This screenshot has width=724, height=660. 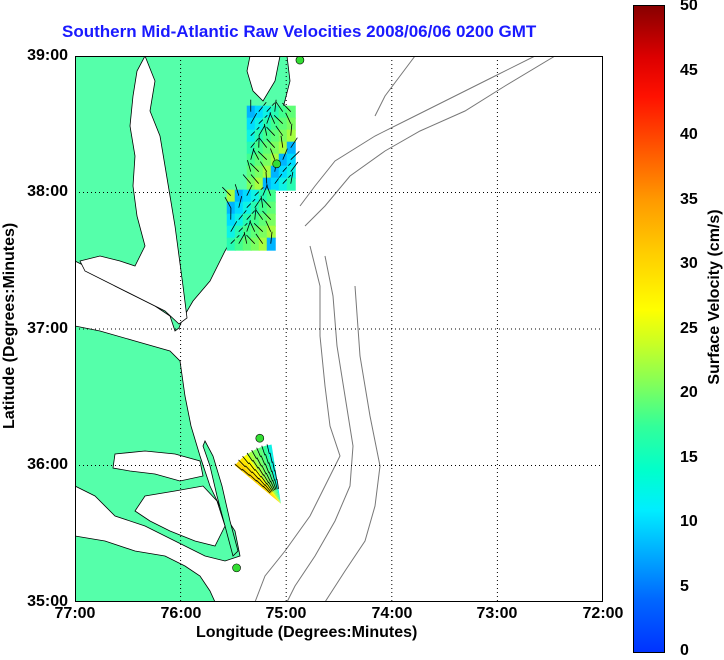 I want to click on colorbar-tick: 30, so click(x=689, y=264).